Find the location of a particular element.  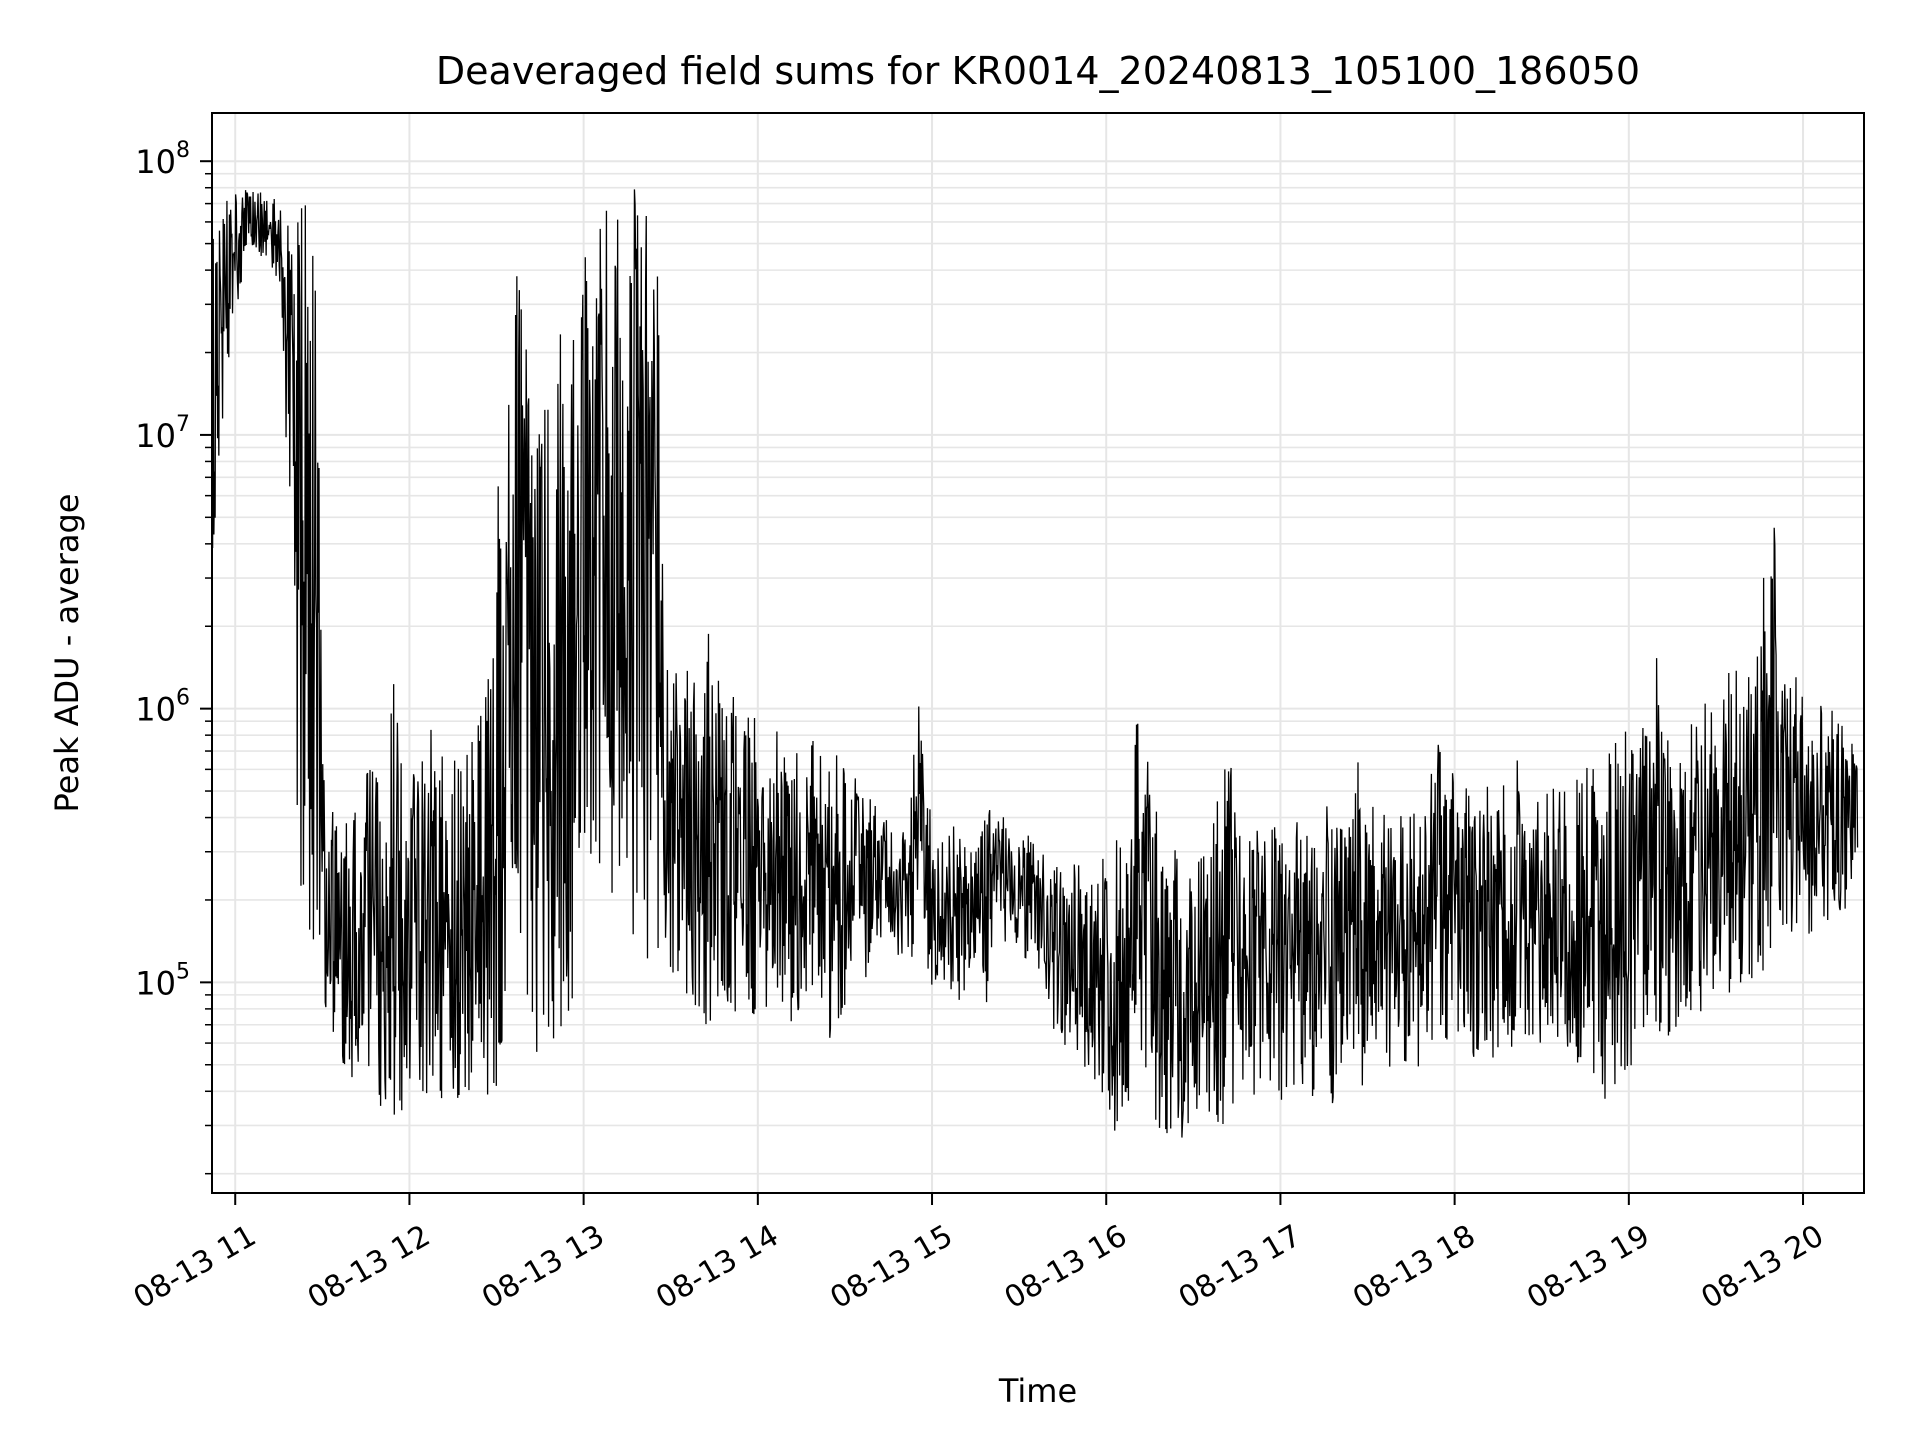

y-tick-exponent: 7 is located at coordinates (183, 424).